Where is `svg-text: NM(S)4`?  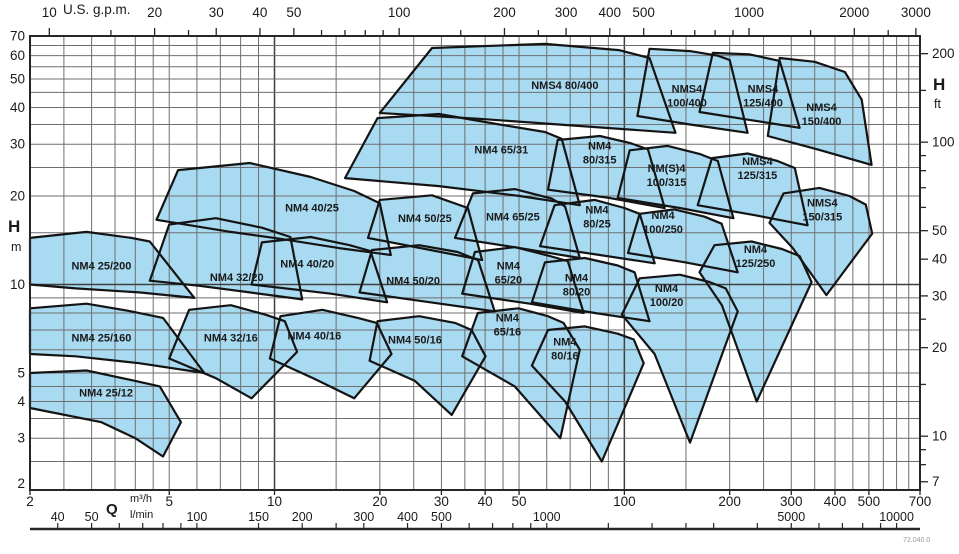 svg-text: NM(S)4 is located at coordinates (667, 169).